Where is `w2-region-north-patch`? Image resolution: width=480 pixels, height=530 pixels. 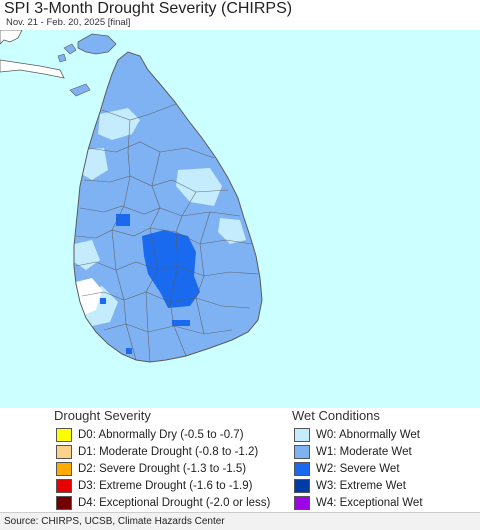
w2-region-north-patch is located at coordinates (123, 220).